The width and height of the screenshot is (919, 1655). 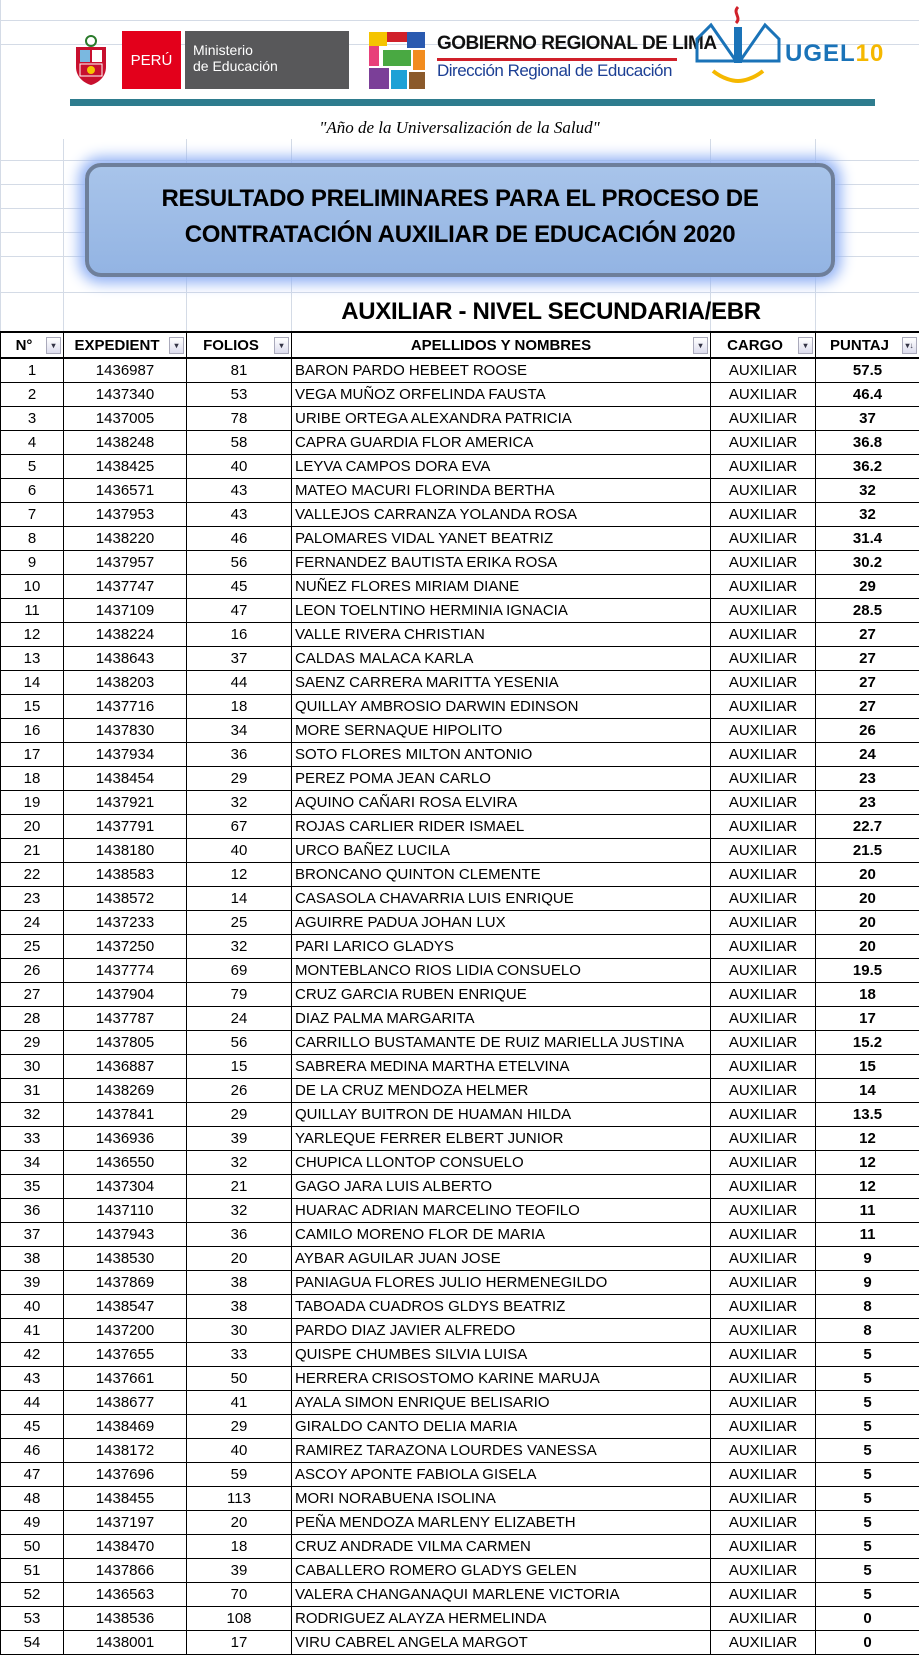 I want to click on cell-expediente: 1437200, so click(x=125, y=1330).